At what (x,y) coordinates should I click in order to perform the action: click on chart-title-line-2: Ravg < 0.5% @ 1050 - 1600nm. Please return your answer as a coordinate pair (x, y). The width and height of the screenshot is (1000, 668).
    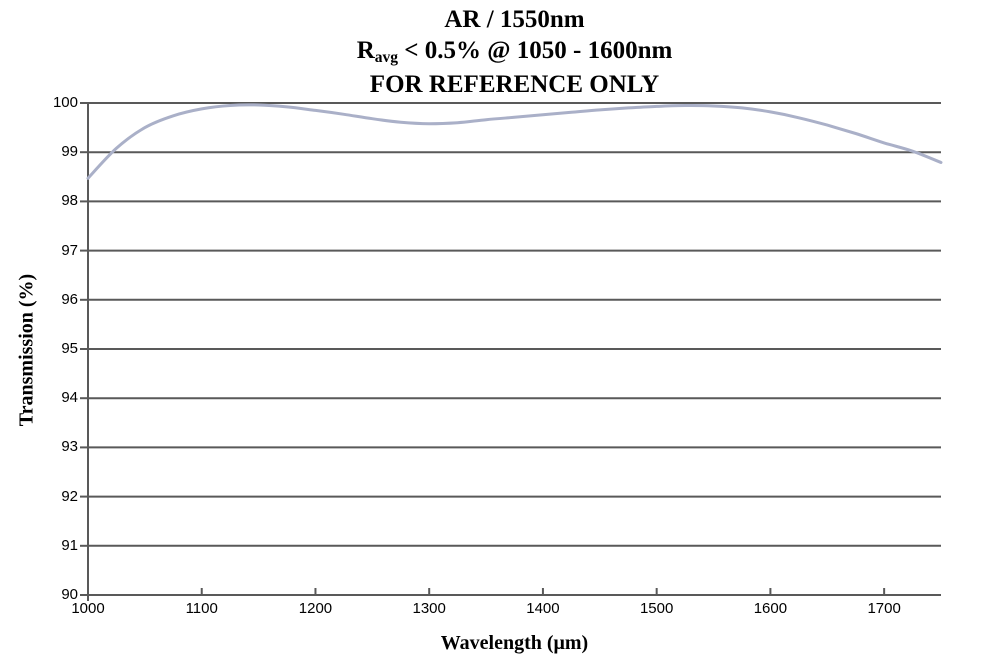
    Looking at the image, I should click on (514, 52).